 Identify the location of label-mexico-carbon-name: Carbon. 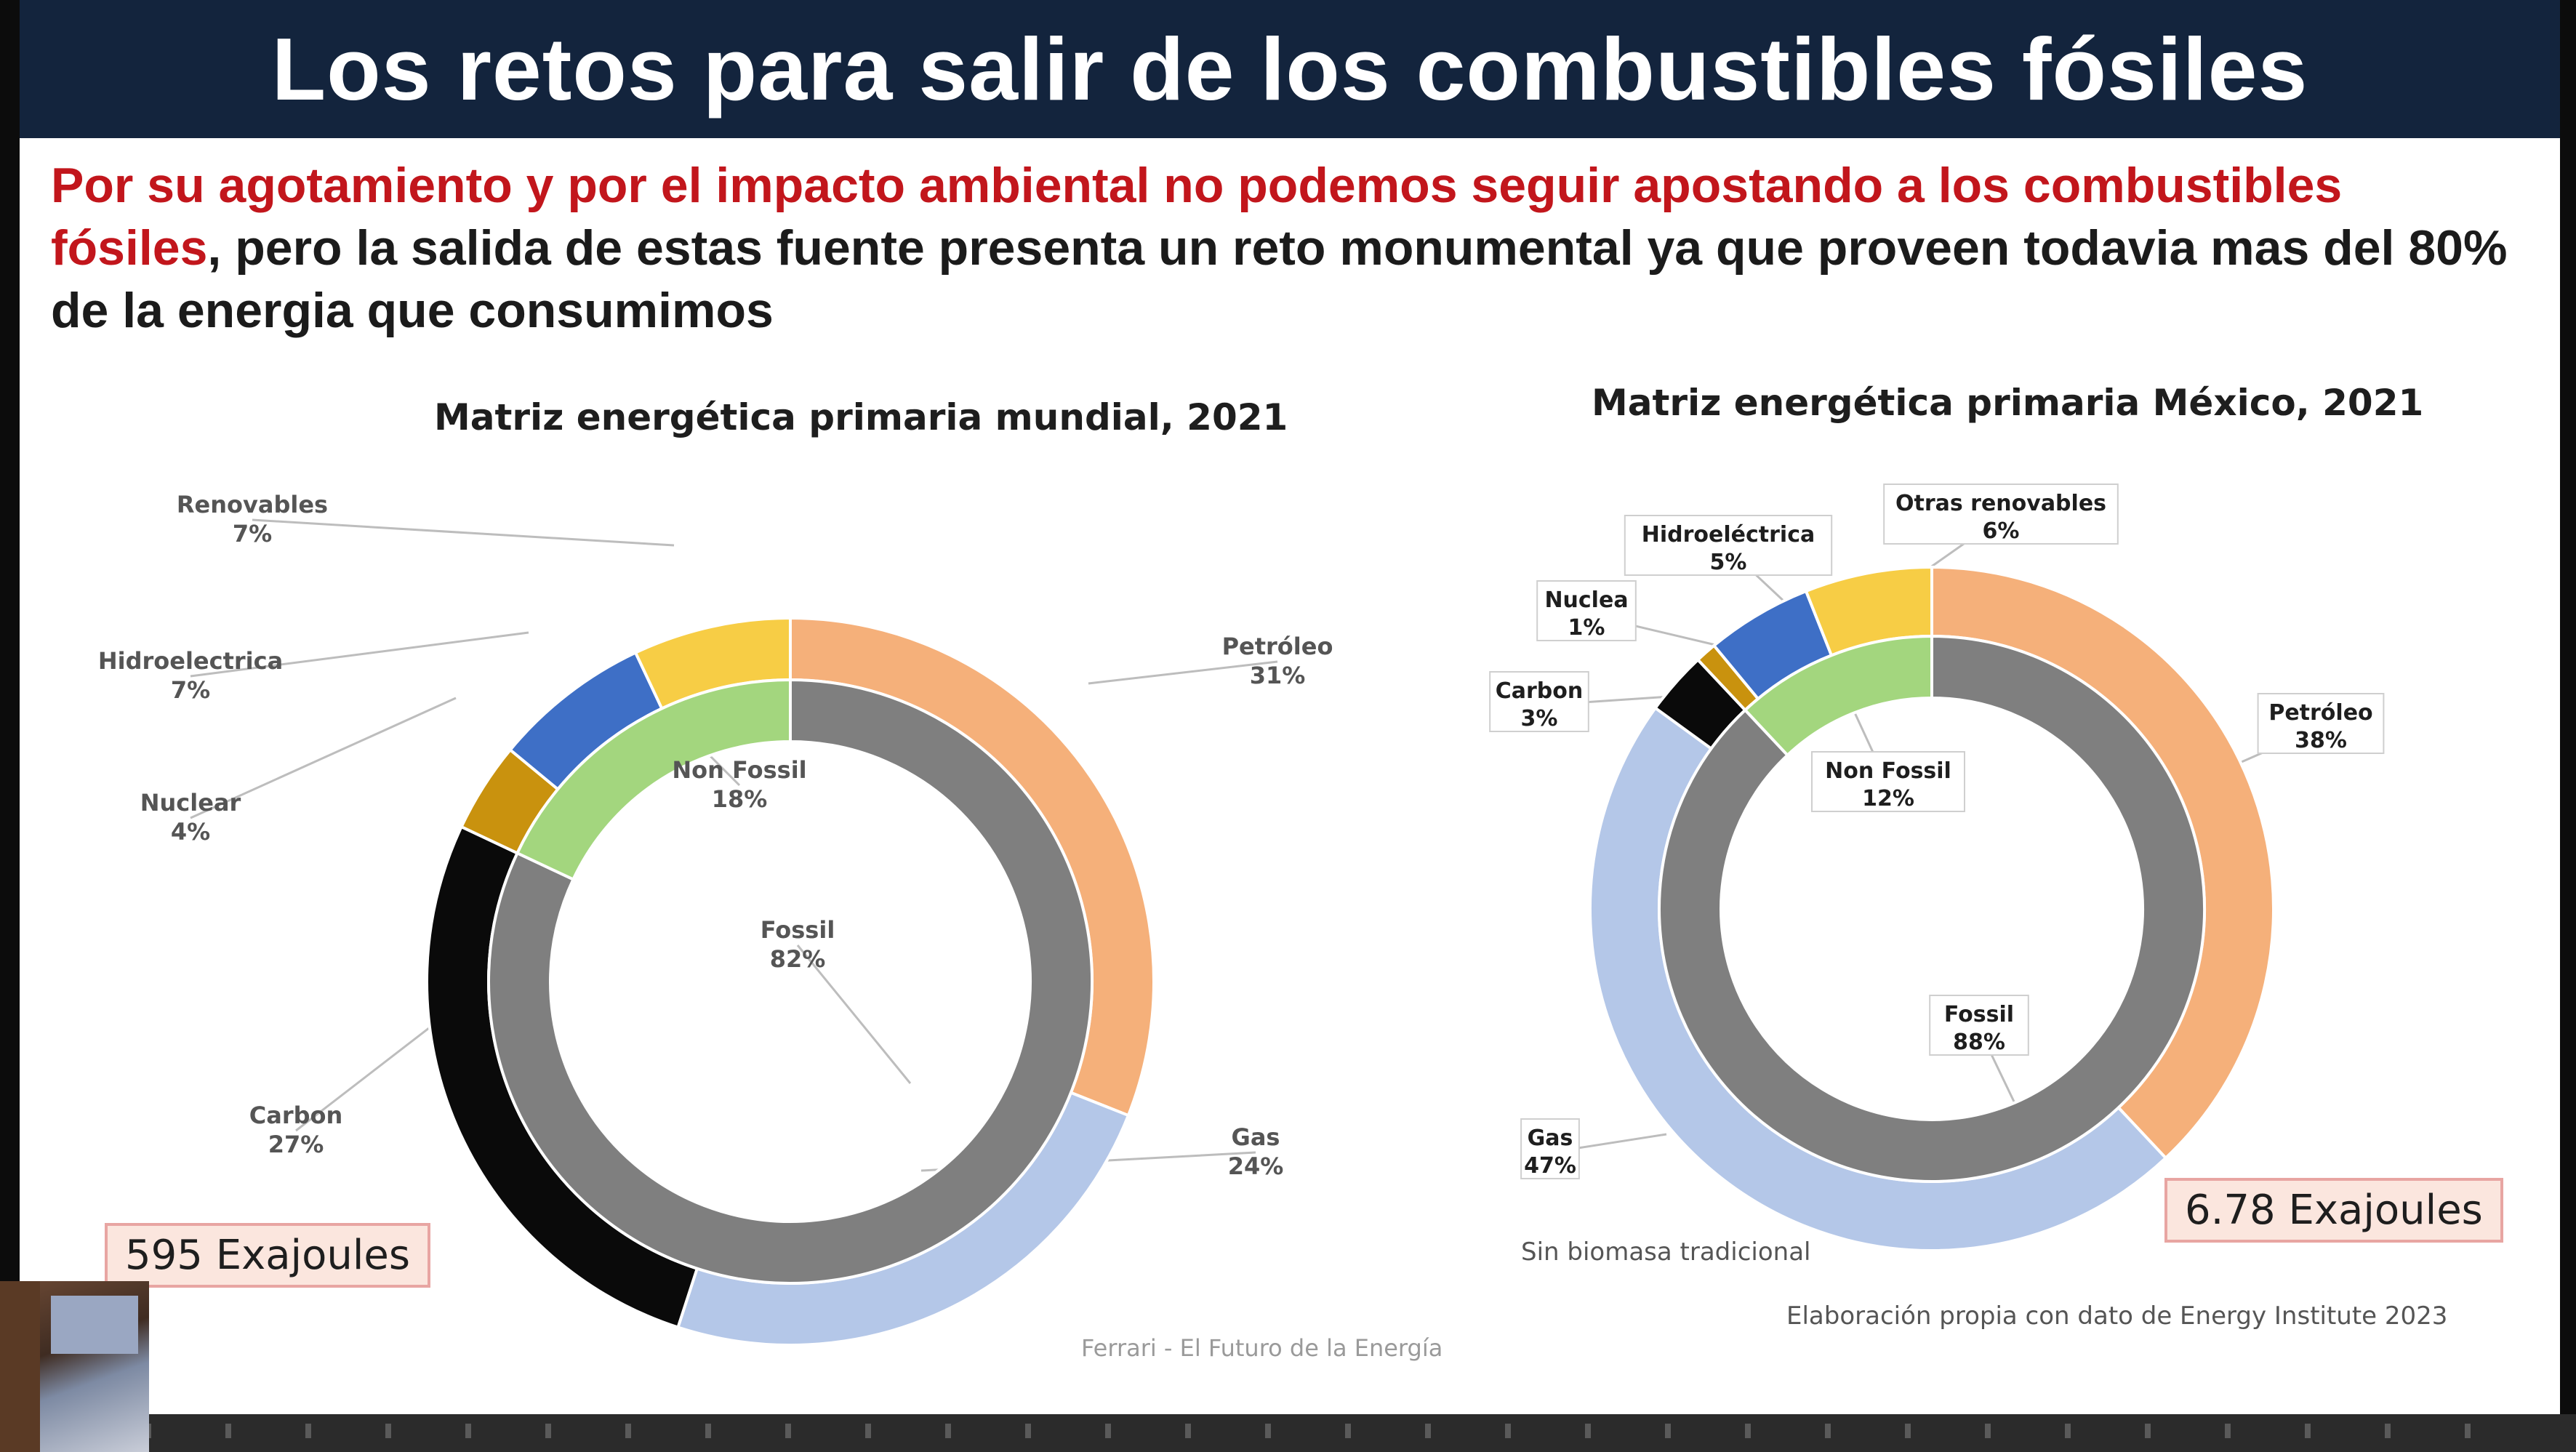
(1540, 691).